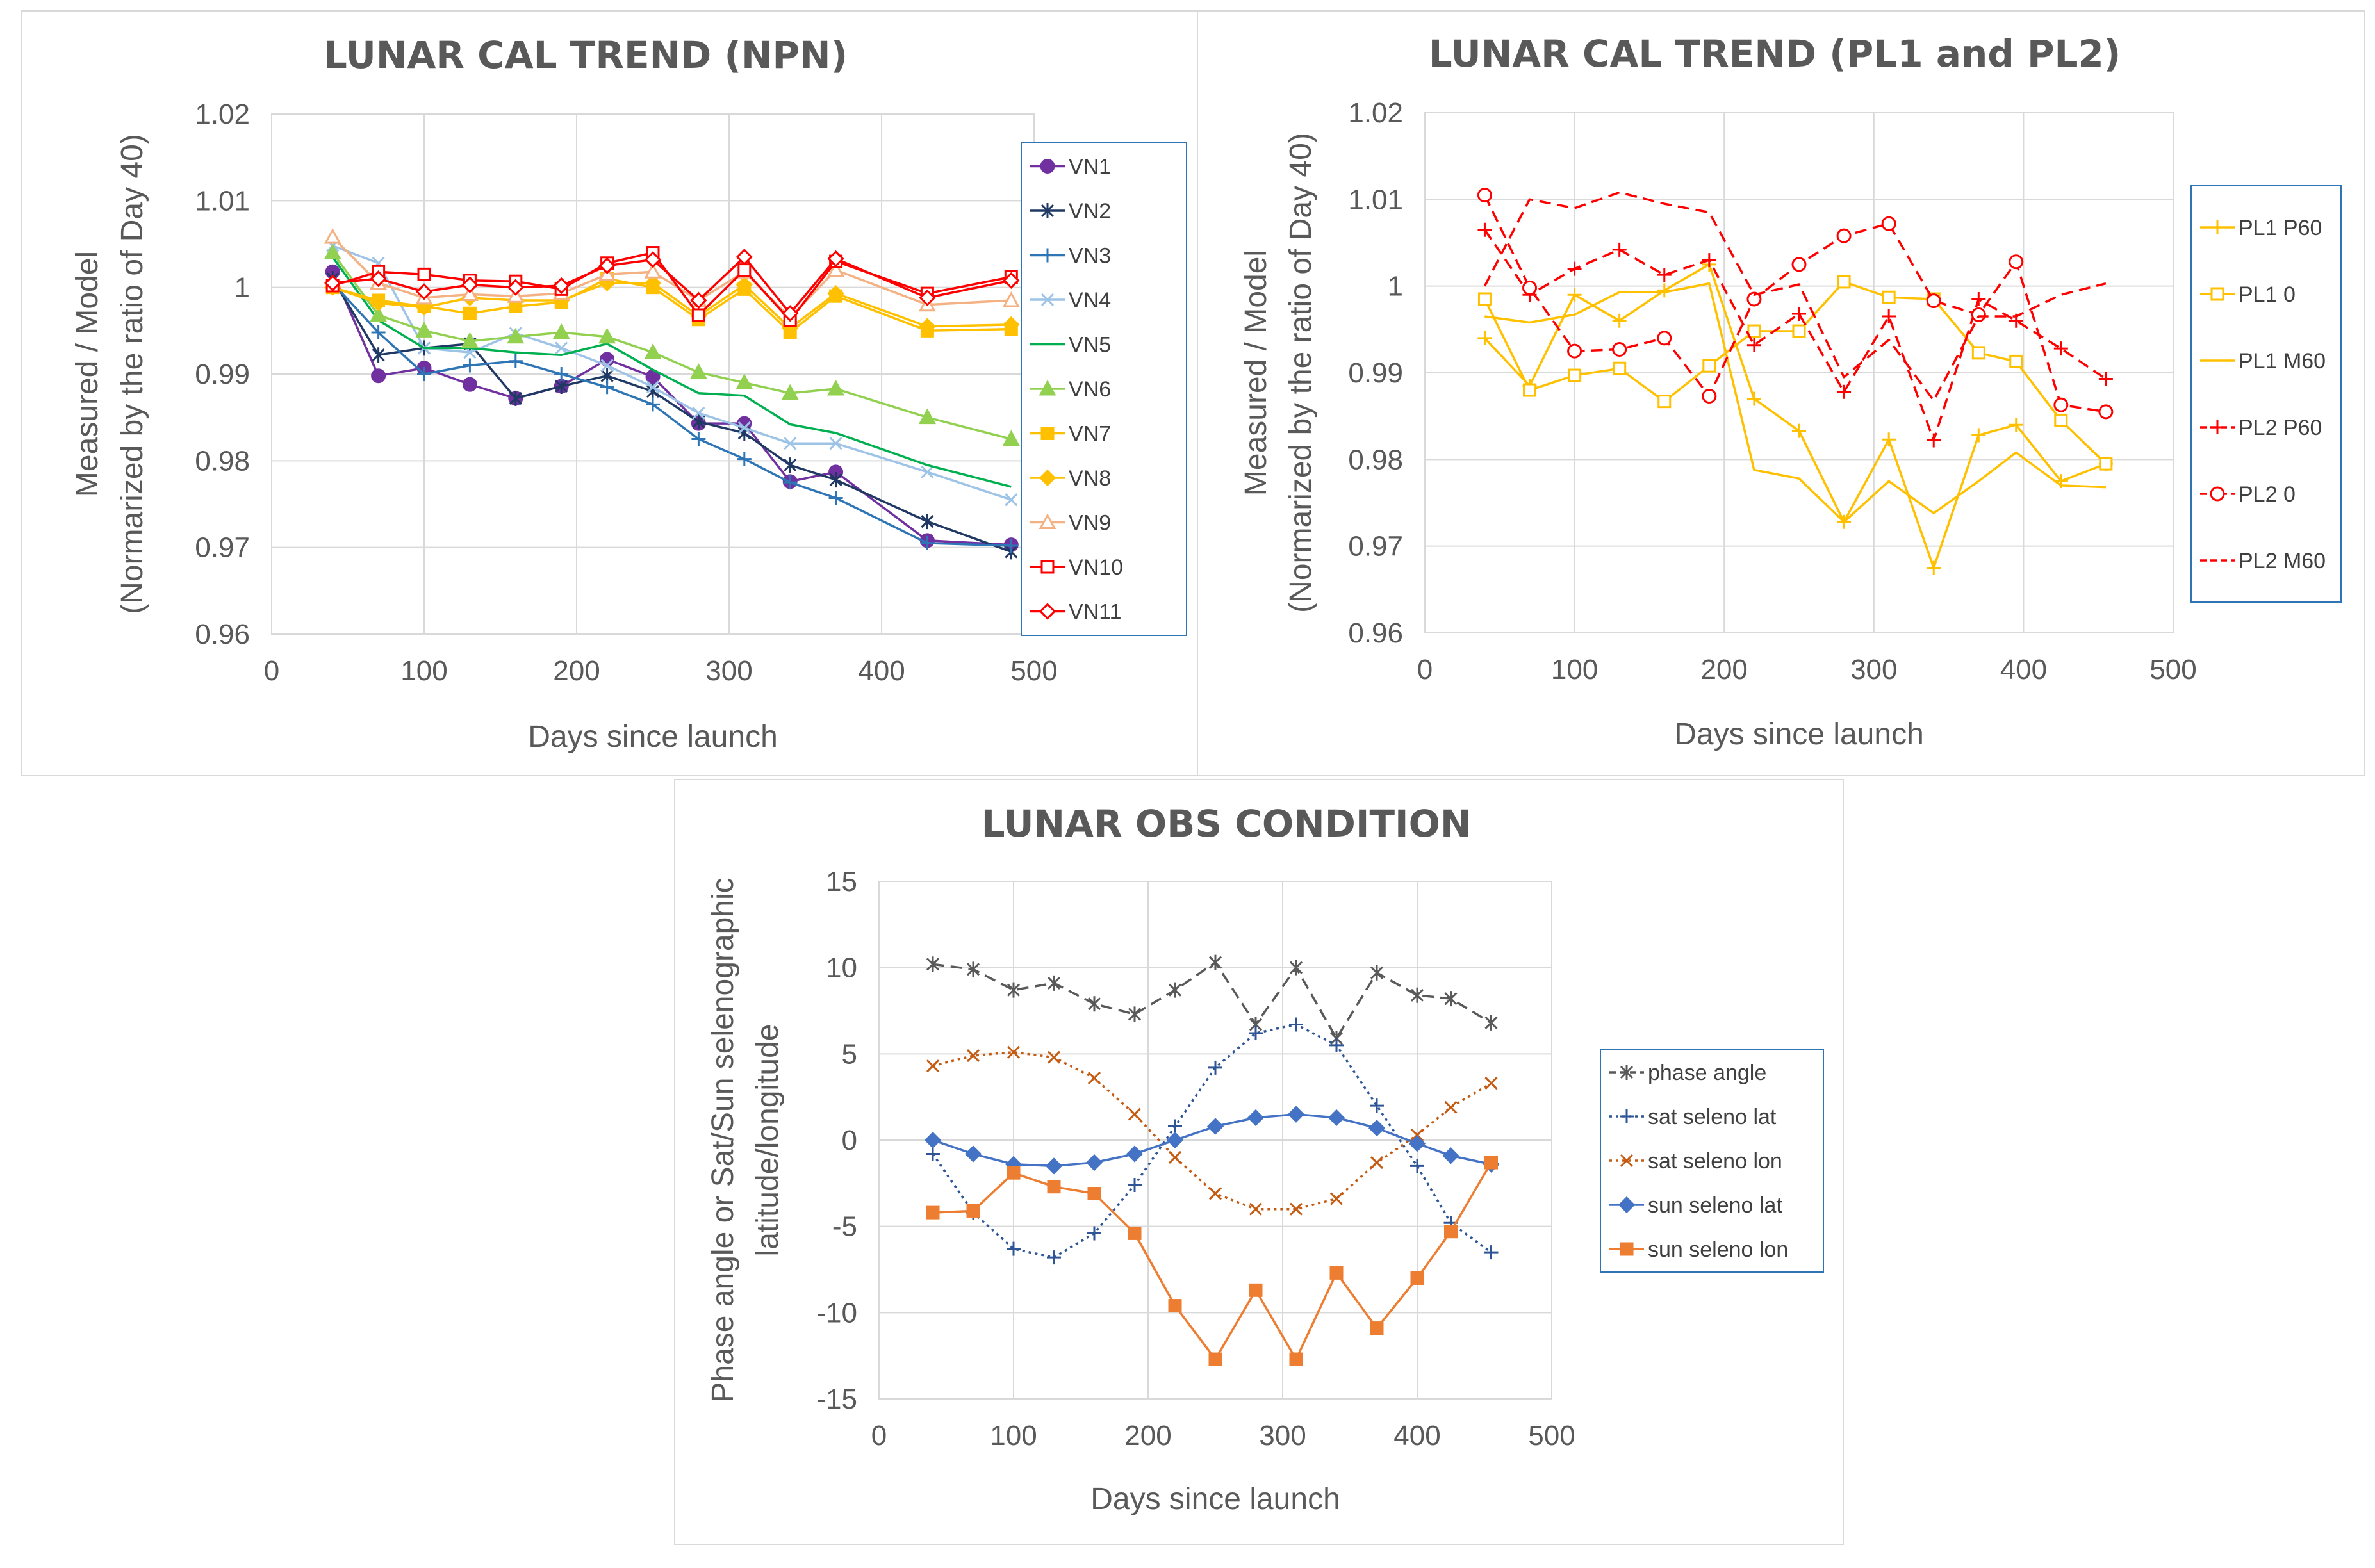  I want to click on y-tick-label: 0.96, so click(222, 634).